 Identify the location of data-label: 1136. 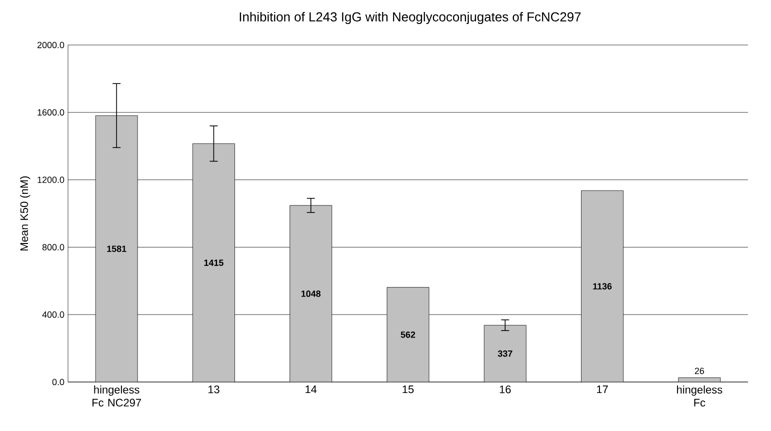
(602, 286).